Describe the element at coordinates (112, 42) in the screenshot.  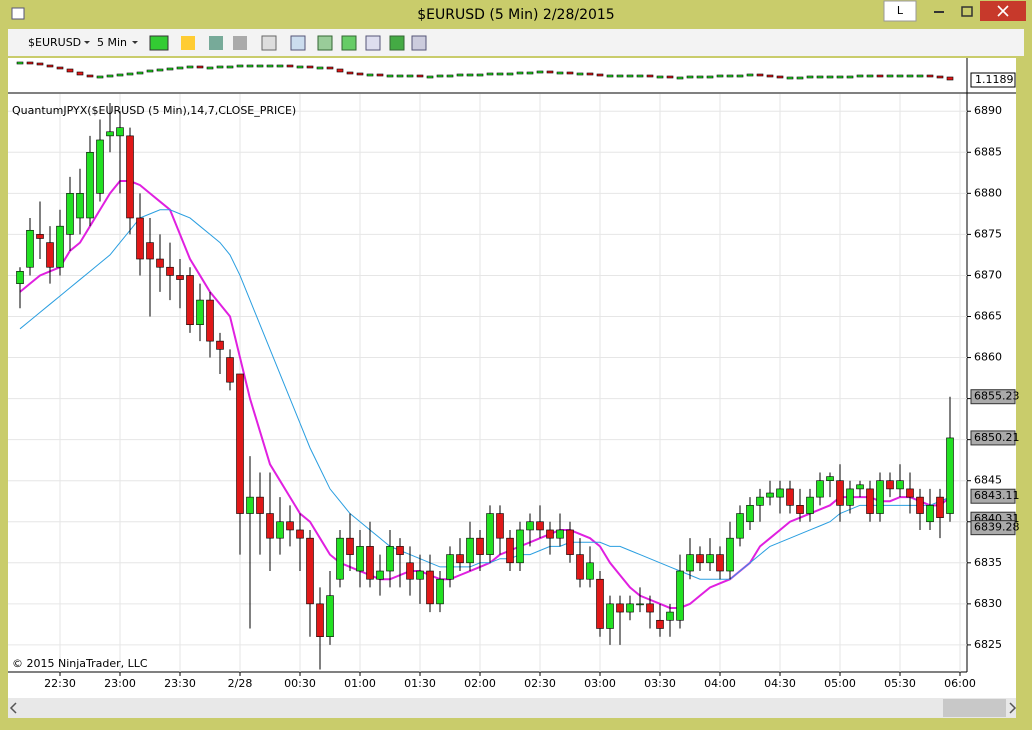
I see `interval-selector: 5 Min` at that location.